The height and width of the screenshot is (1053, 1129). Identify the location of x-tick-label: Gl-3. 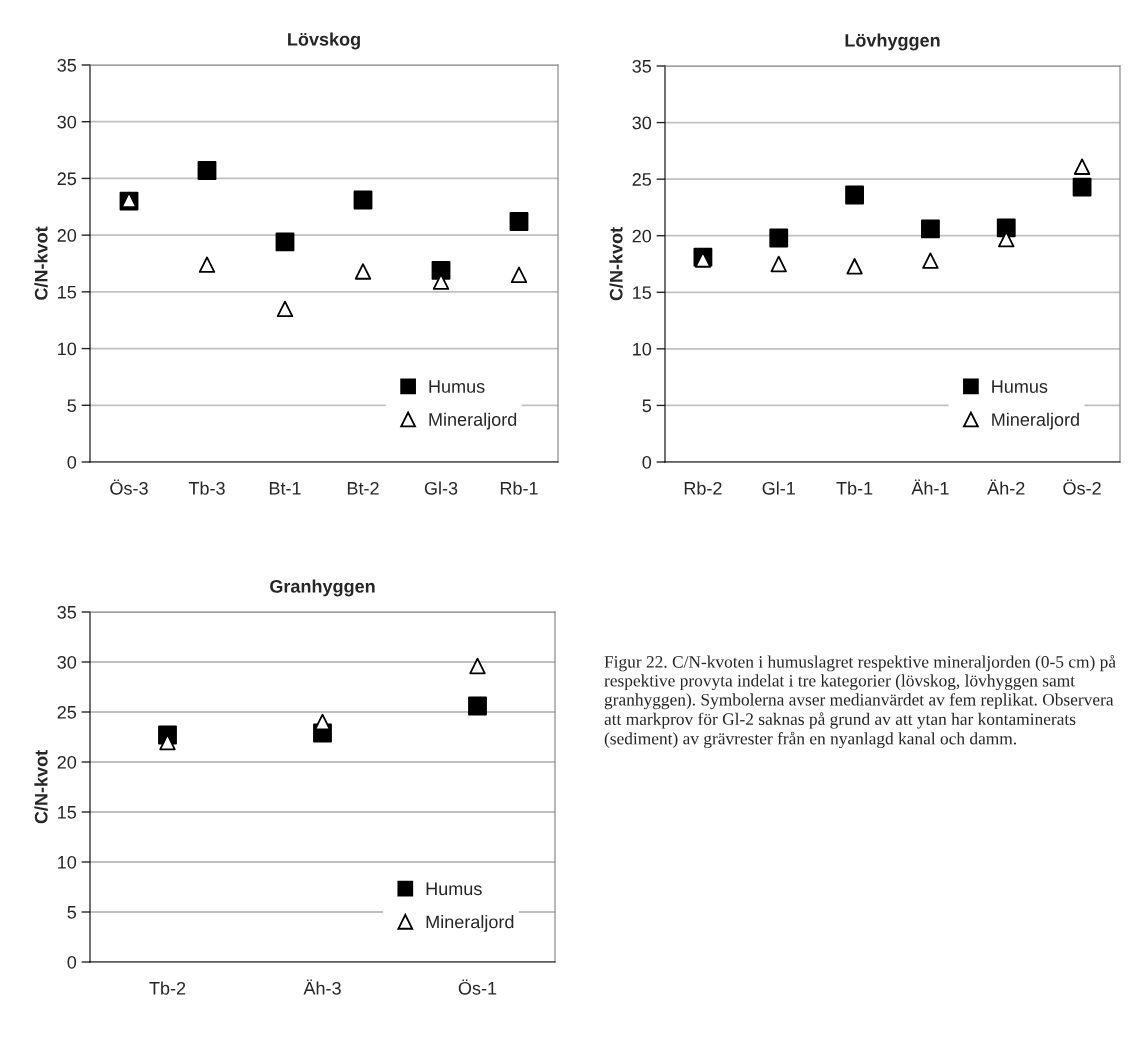
(441, 488).